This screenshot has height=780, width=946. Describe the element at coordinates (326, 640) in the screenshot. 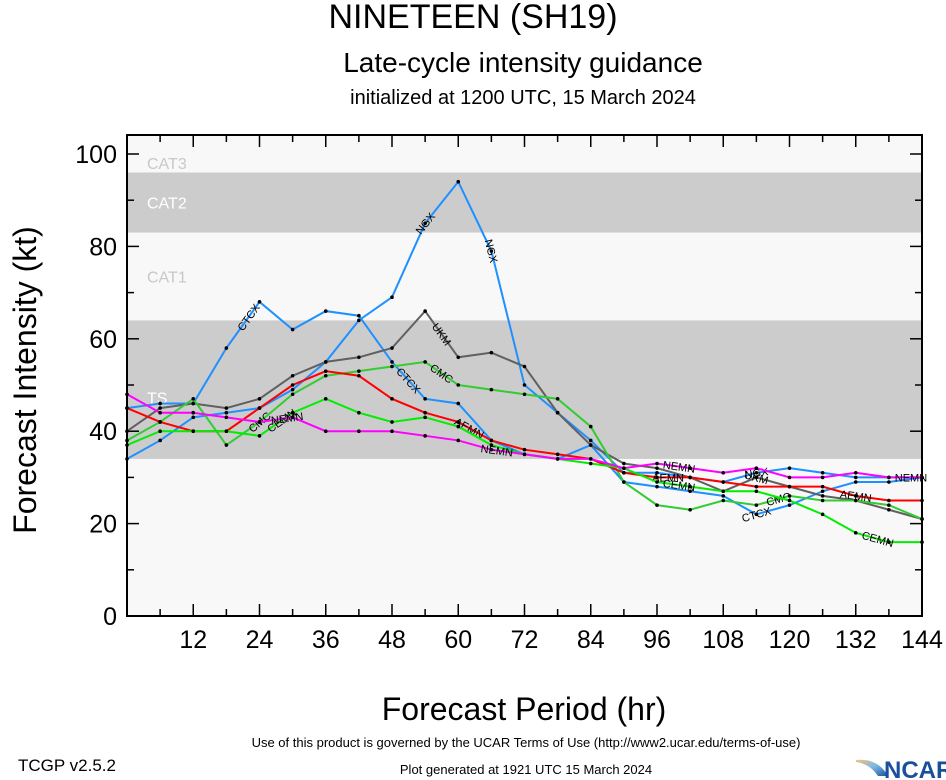

I see `x-tick-label: 36` at that location.